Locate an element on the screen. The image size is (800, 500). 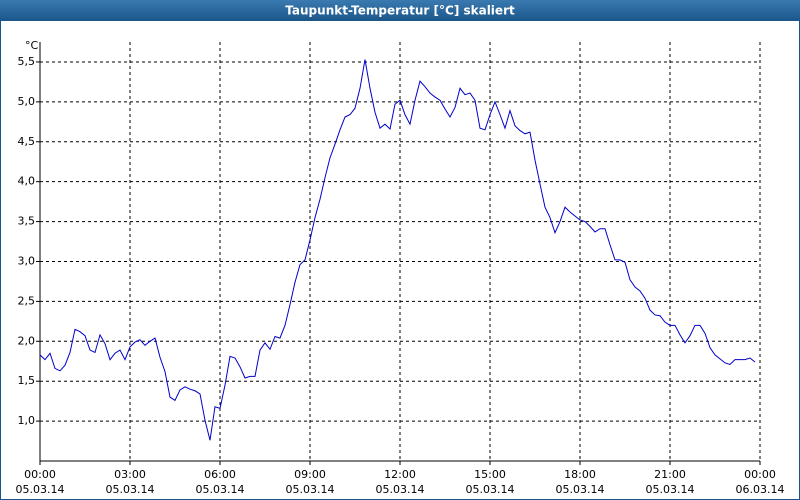
y-tick-label: 4,5 is located at coordinates (27, 141).